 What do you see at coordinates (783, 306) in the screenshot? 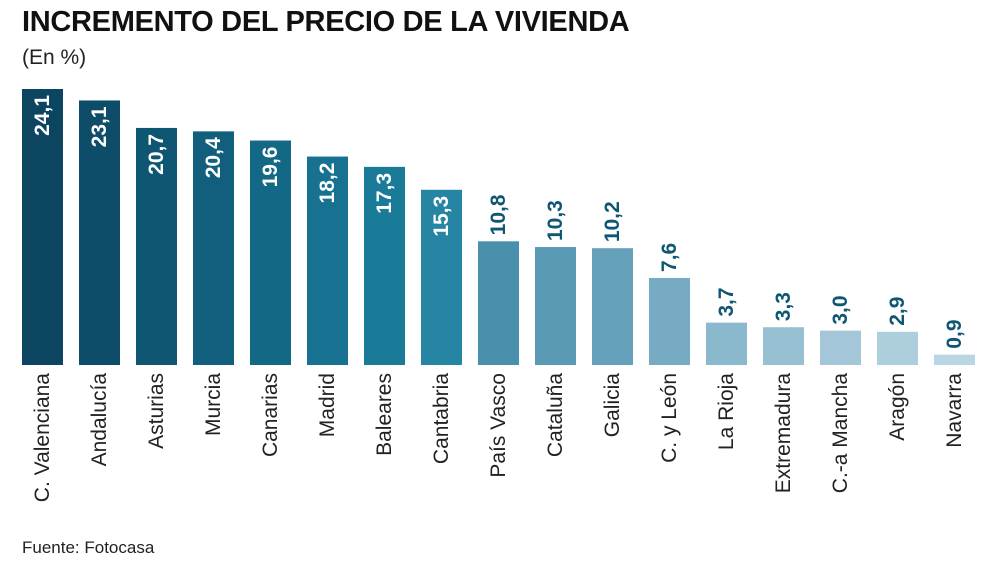
I see `data-label: 3,3` at bounding box center [783, 306].